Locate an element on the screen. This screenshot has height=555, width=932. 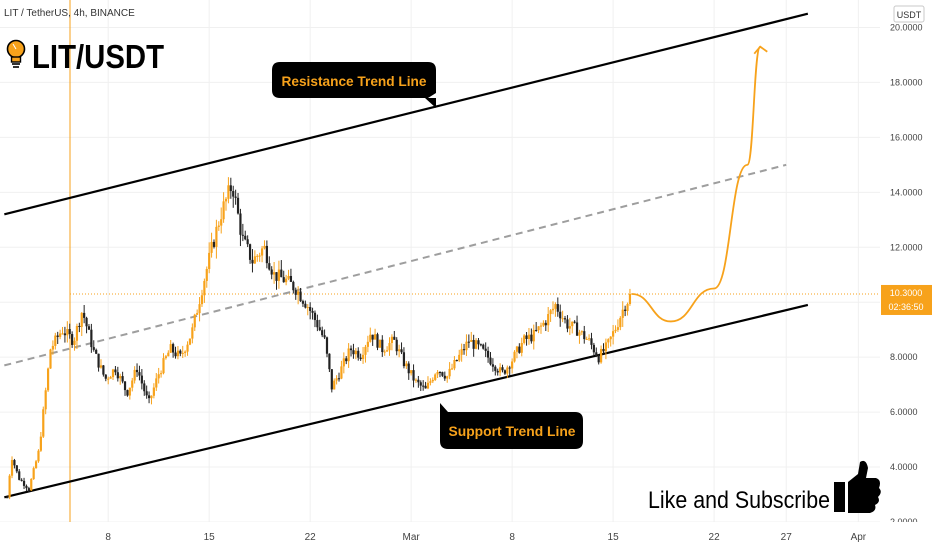
time-axis-panel is located at coordinates (466, 536).